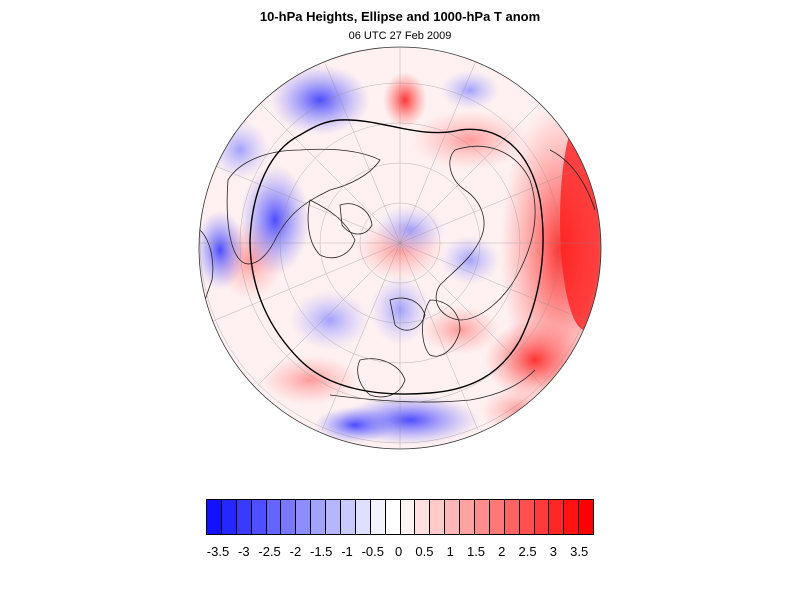 Image resolution: width=800 pixels, height=600 pixels. What do you see at coordinates (553, 551) in the screenshot?
I see `colorbar-tick-label: 3` at bounding box center [553, 551].